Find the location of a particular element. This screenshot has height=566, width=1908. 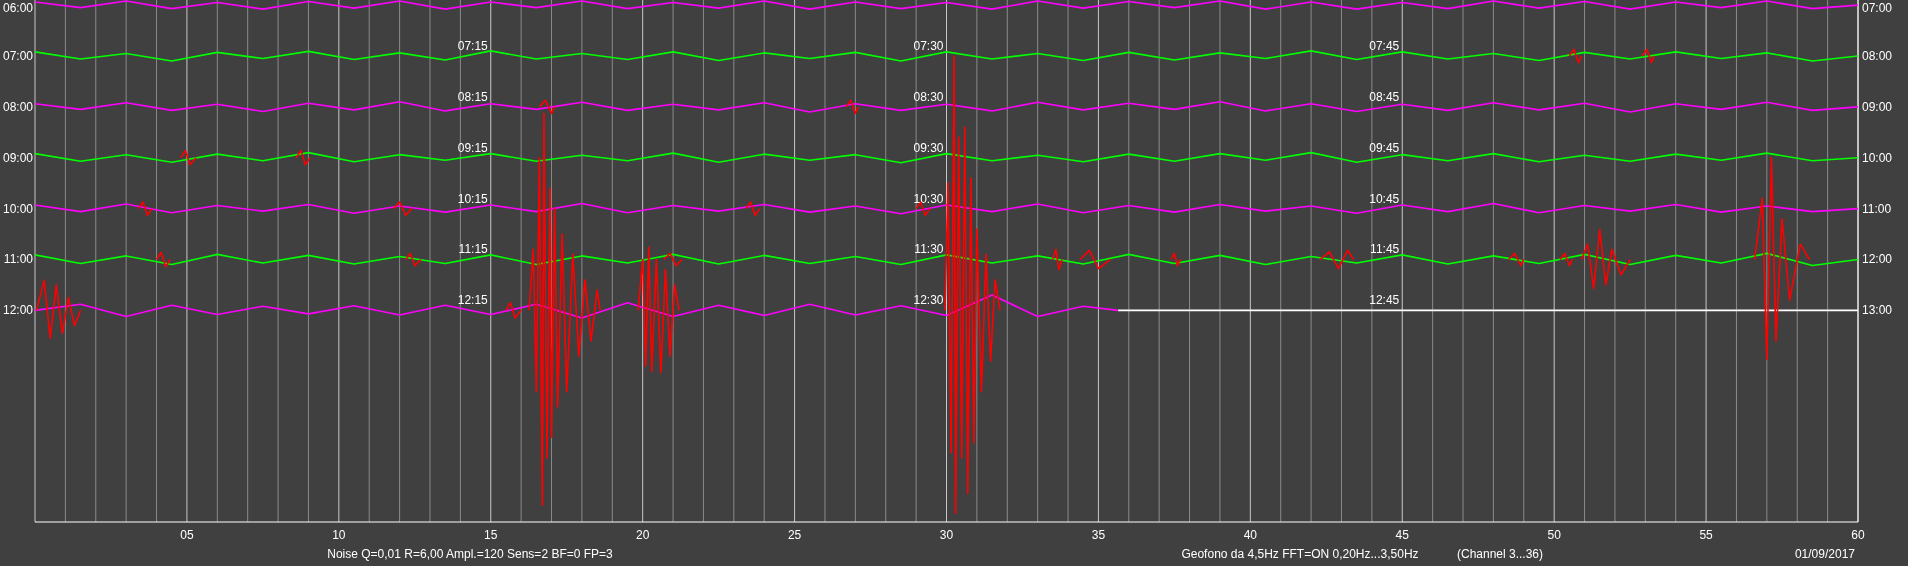

y2-tick-label: 13:00 is located at coordinates (1877, 310).